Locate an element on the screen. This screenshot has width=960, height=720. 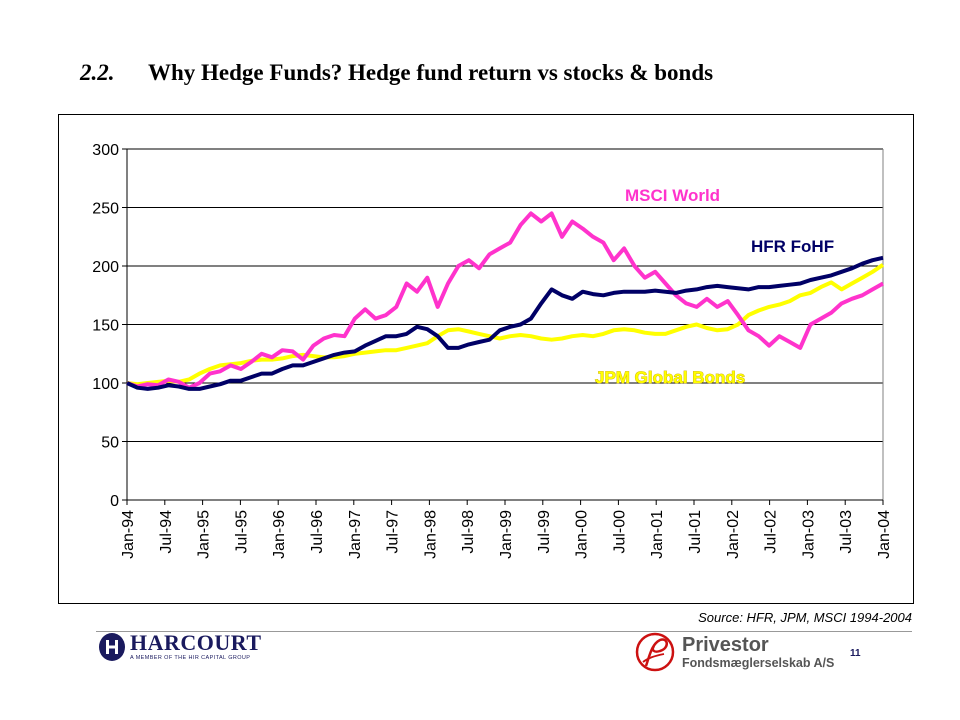
x-tick-label: Jan-94 is located at coordinates (128, 534).